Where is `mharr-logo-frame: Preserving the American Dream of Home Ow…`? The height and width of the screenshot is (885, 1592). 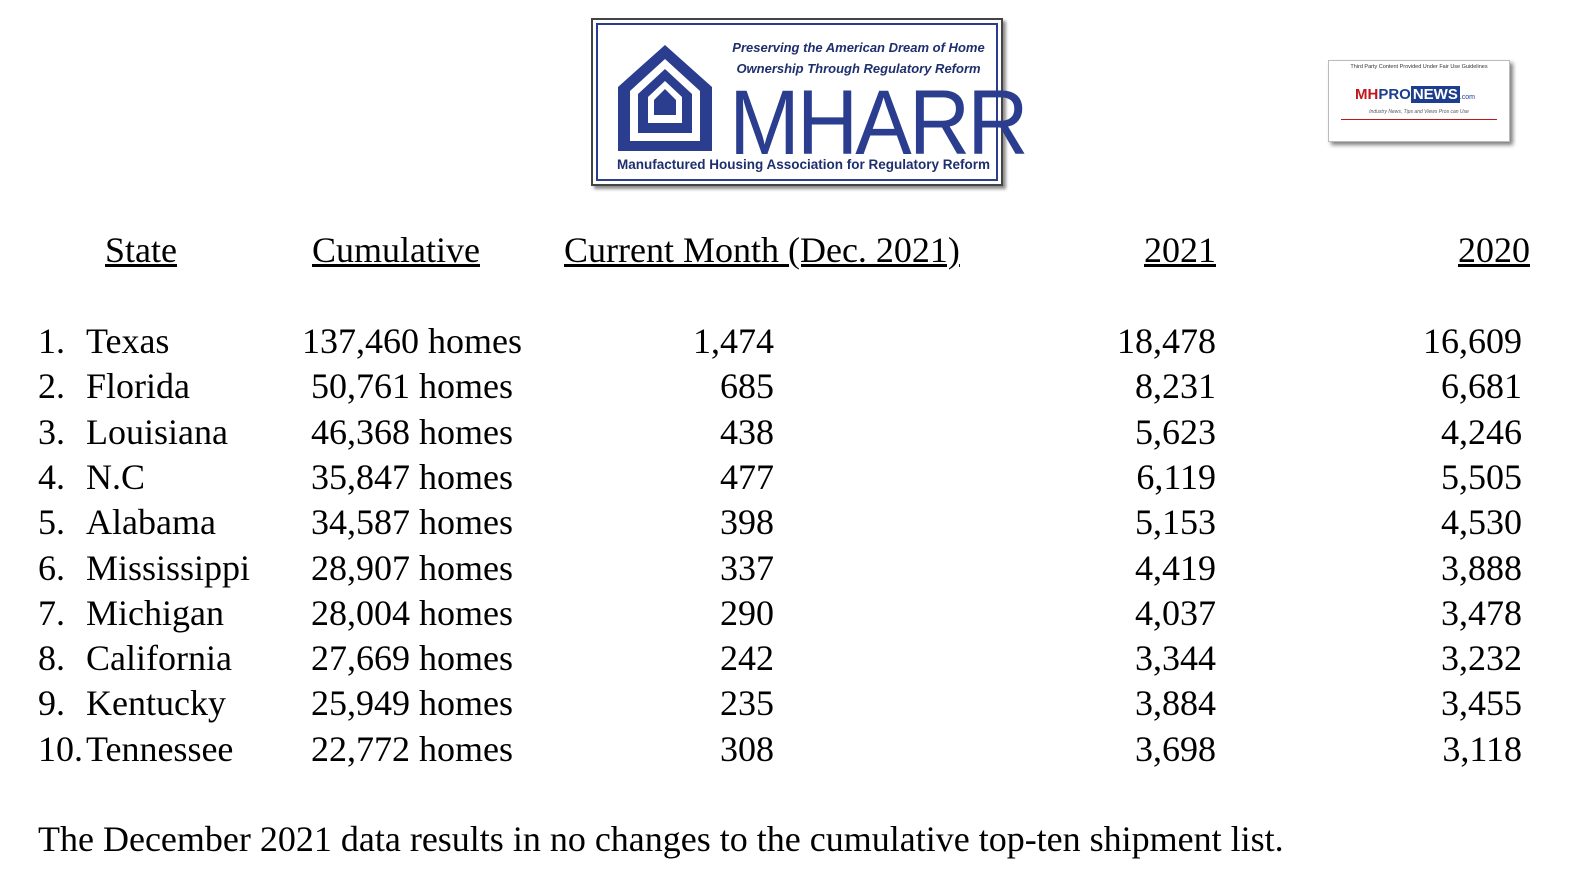
mharr-logo-frame: Preserving the American Dream of Home Ow… is located at coordinates (812, 102).